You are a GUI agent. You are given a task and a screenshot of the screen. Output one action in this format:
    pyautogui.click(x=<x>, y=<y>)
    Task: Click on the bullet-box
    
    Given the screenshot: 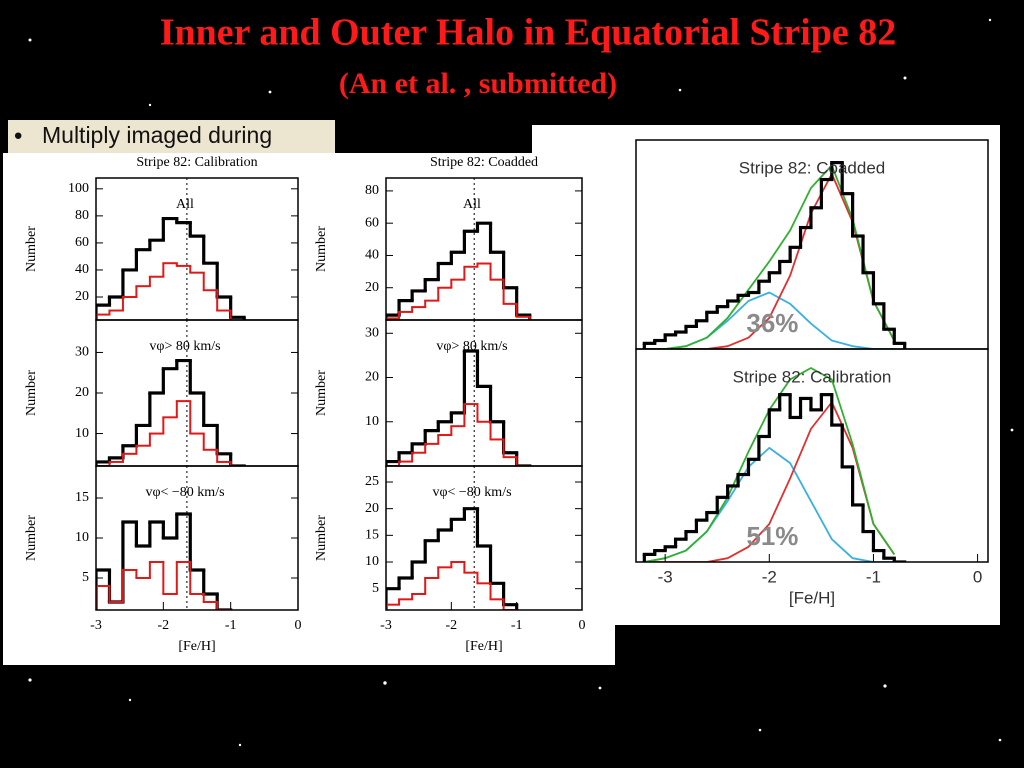 What is the action you would take?
    pyautogui.click(x=171, y=136)
    